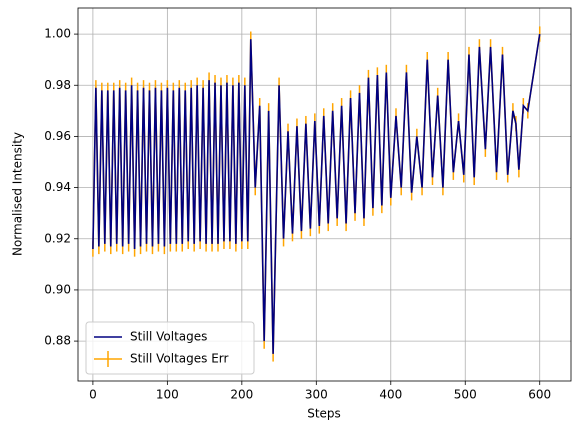 This screenshot has width=576, height=432. I want to click on x-axis-label: Steps, so click(324, 414).